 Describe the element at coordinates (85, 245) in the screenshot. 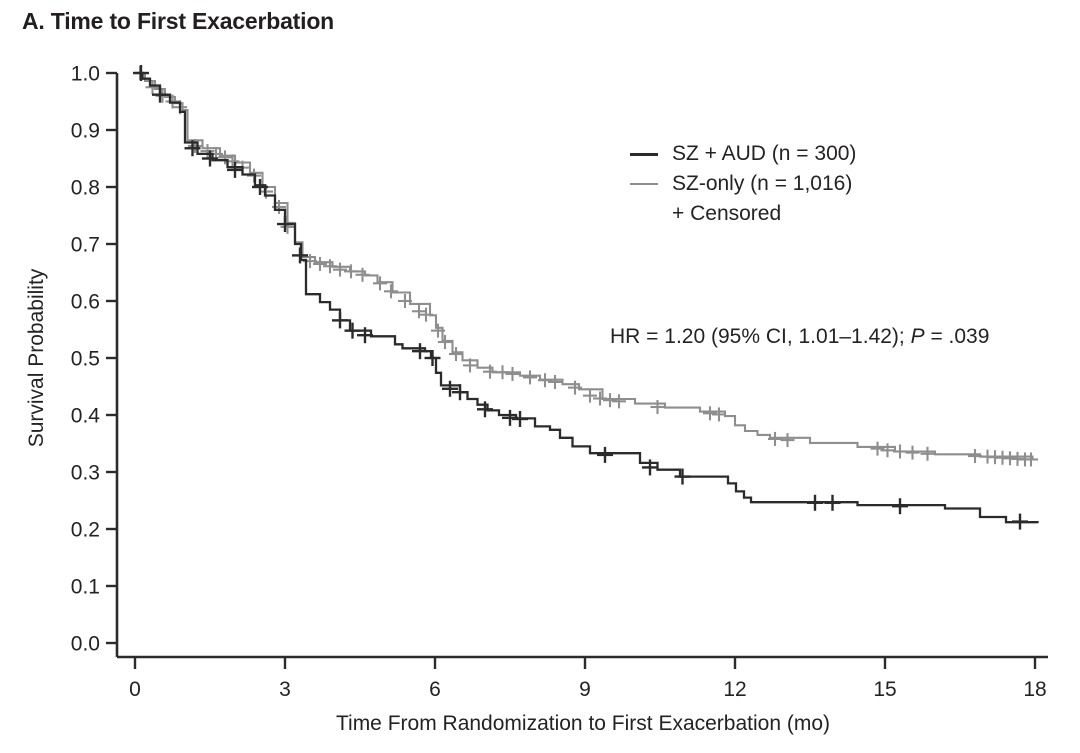

I see `y-tick-label: 0.7` at that location.